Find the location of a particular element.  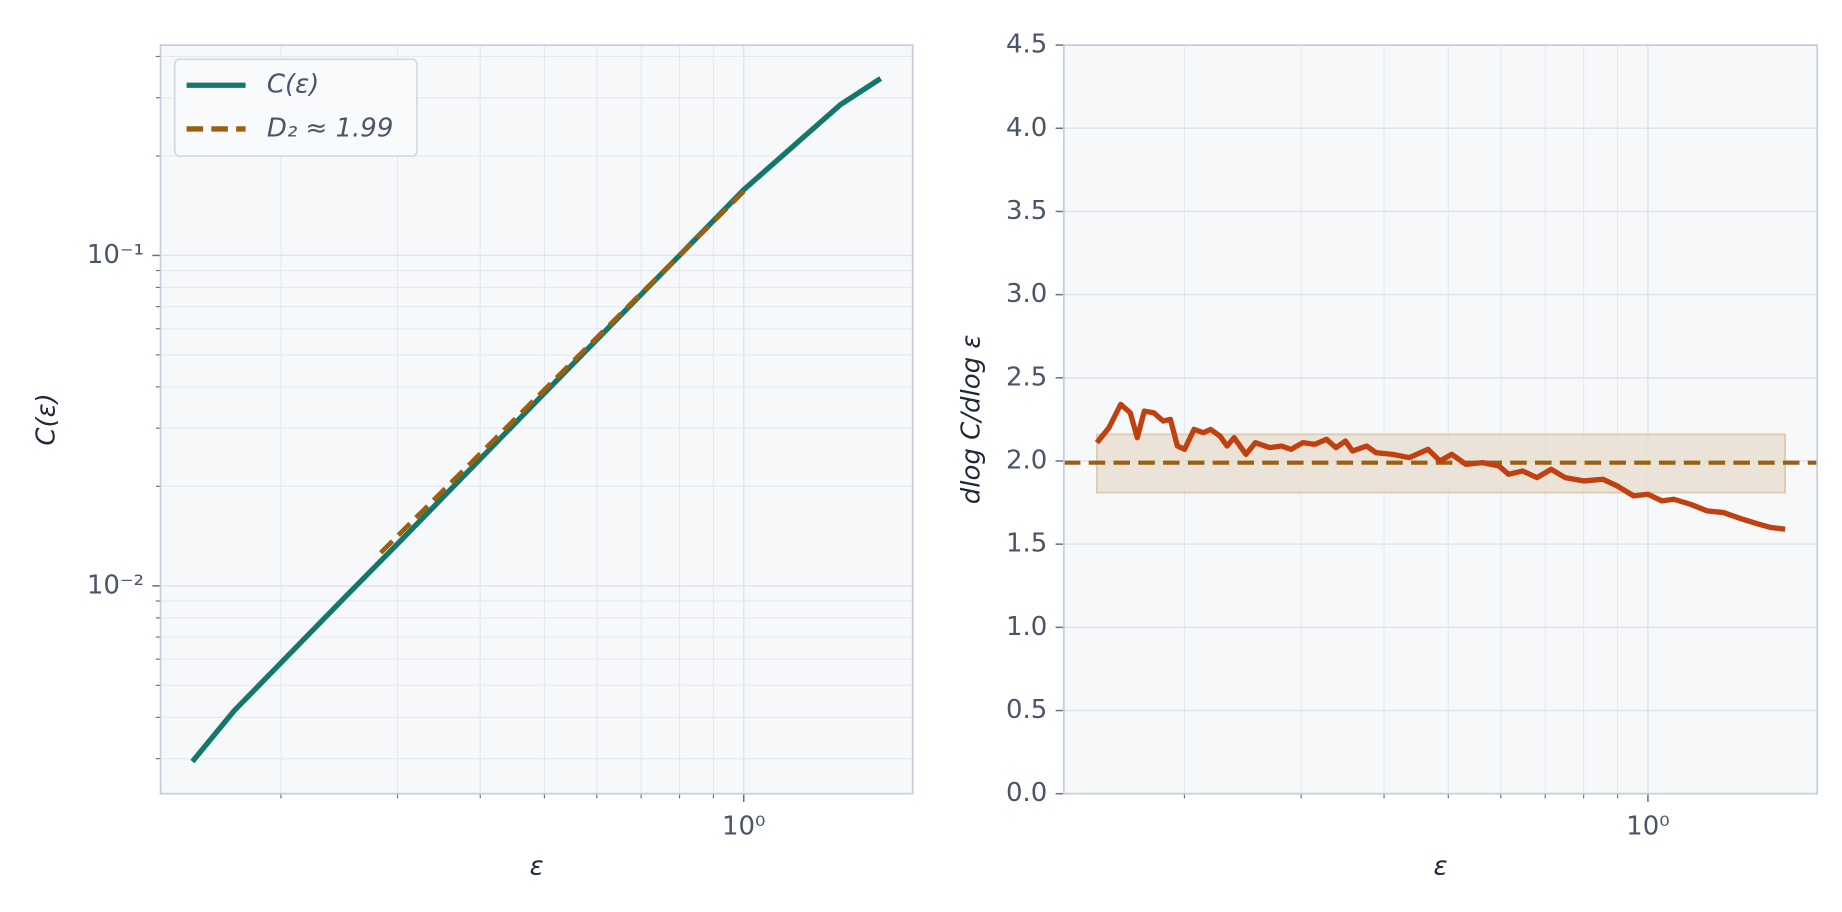

y-axis-title: C(ε) is located at coordinates (47, 419).